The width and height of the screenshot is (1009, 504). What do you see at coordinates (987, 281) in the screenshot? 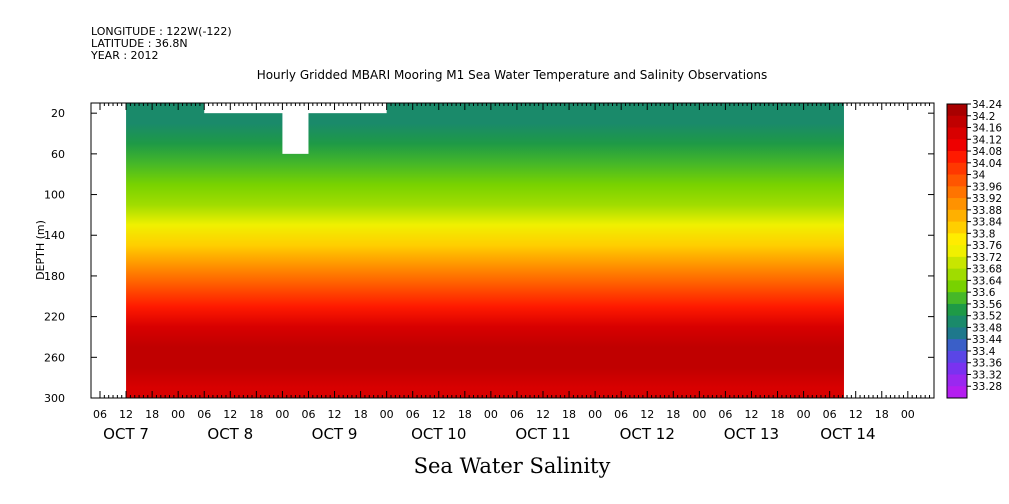
I see `colorbar-label: 33.64` at bounding box center [987, 281].